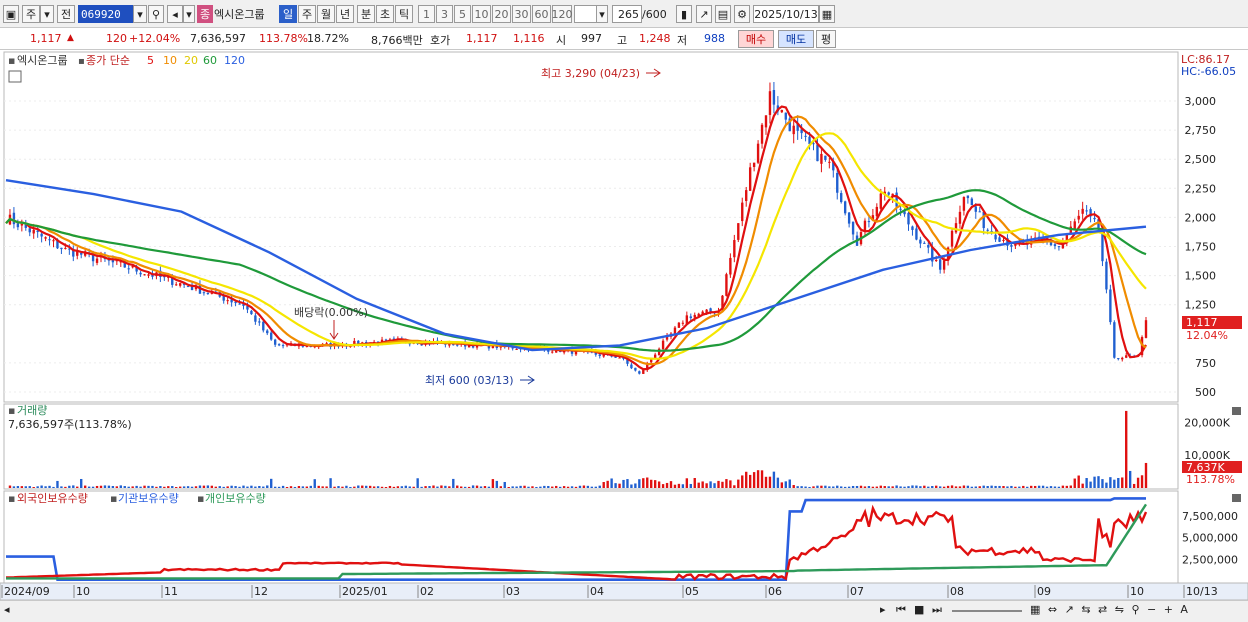 This screenshot has height=622, width=1248. I want to click on line-icon: ↗, so click(704, 14).